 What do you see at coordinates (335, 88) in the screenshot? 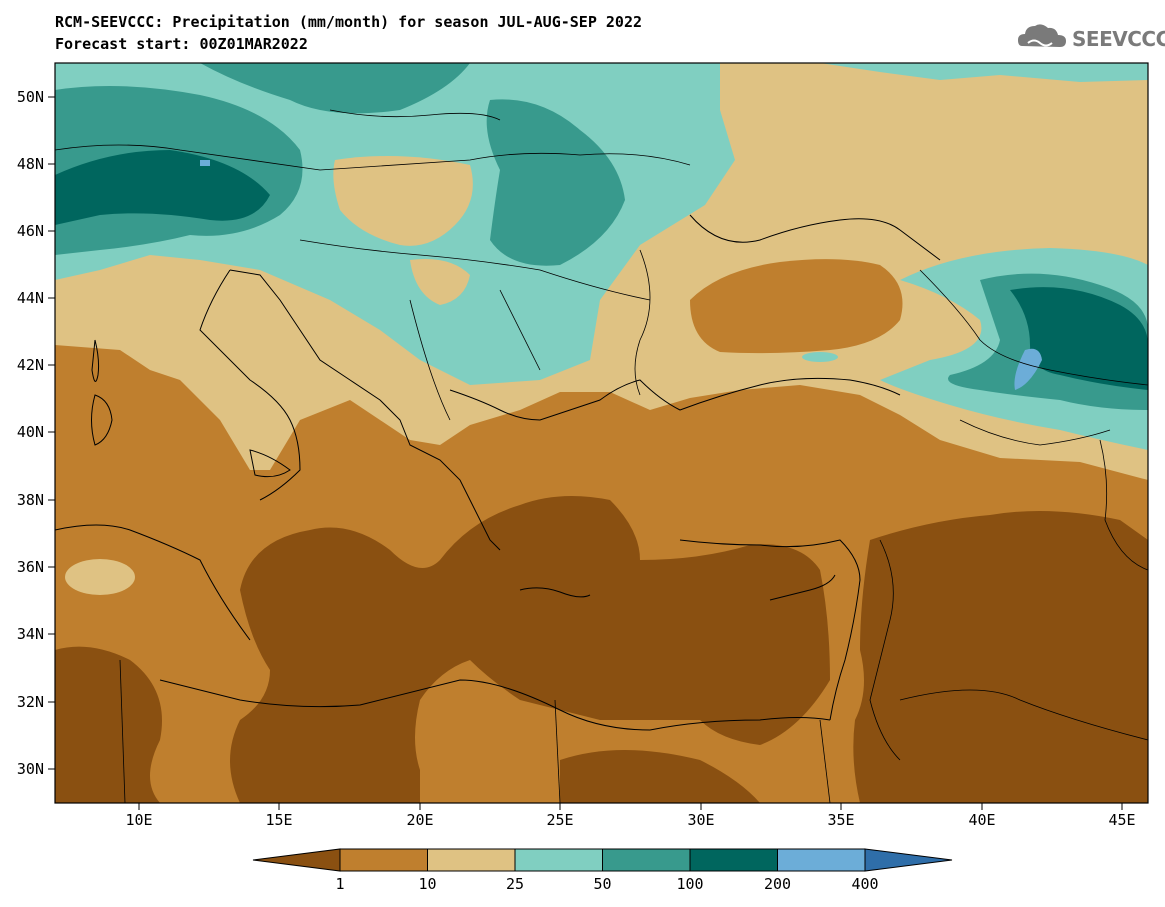
I see `field-100-200-north` at bounding box center [335, 88].